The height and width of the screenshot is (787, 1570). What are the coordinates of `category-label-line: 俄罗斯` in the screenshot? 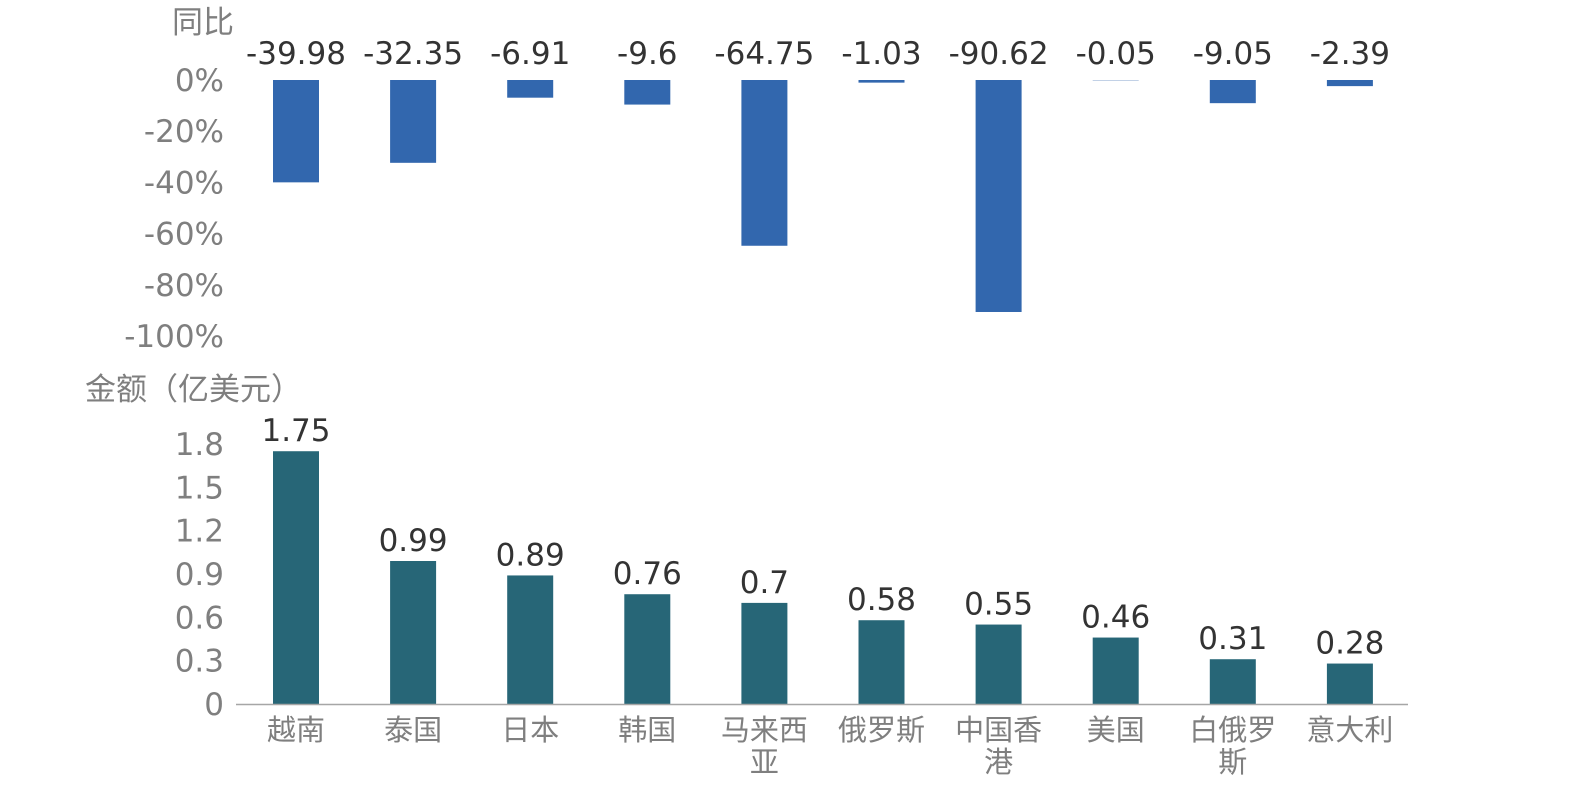 It's located at (881, 730).